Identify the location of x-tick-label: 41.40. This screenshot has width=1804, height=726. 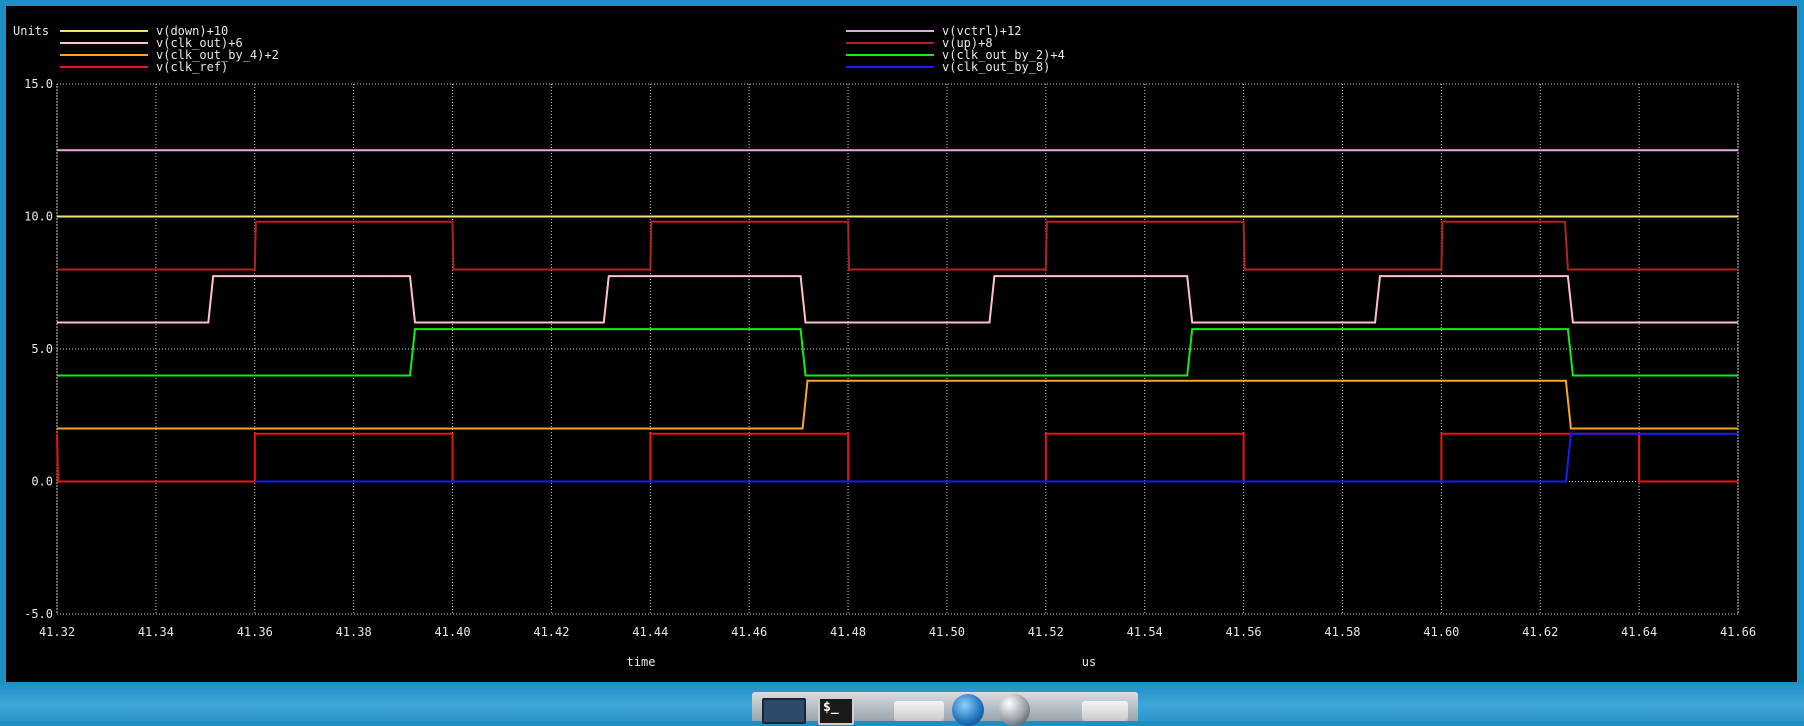
(452, 632).